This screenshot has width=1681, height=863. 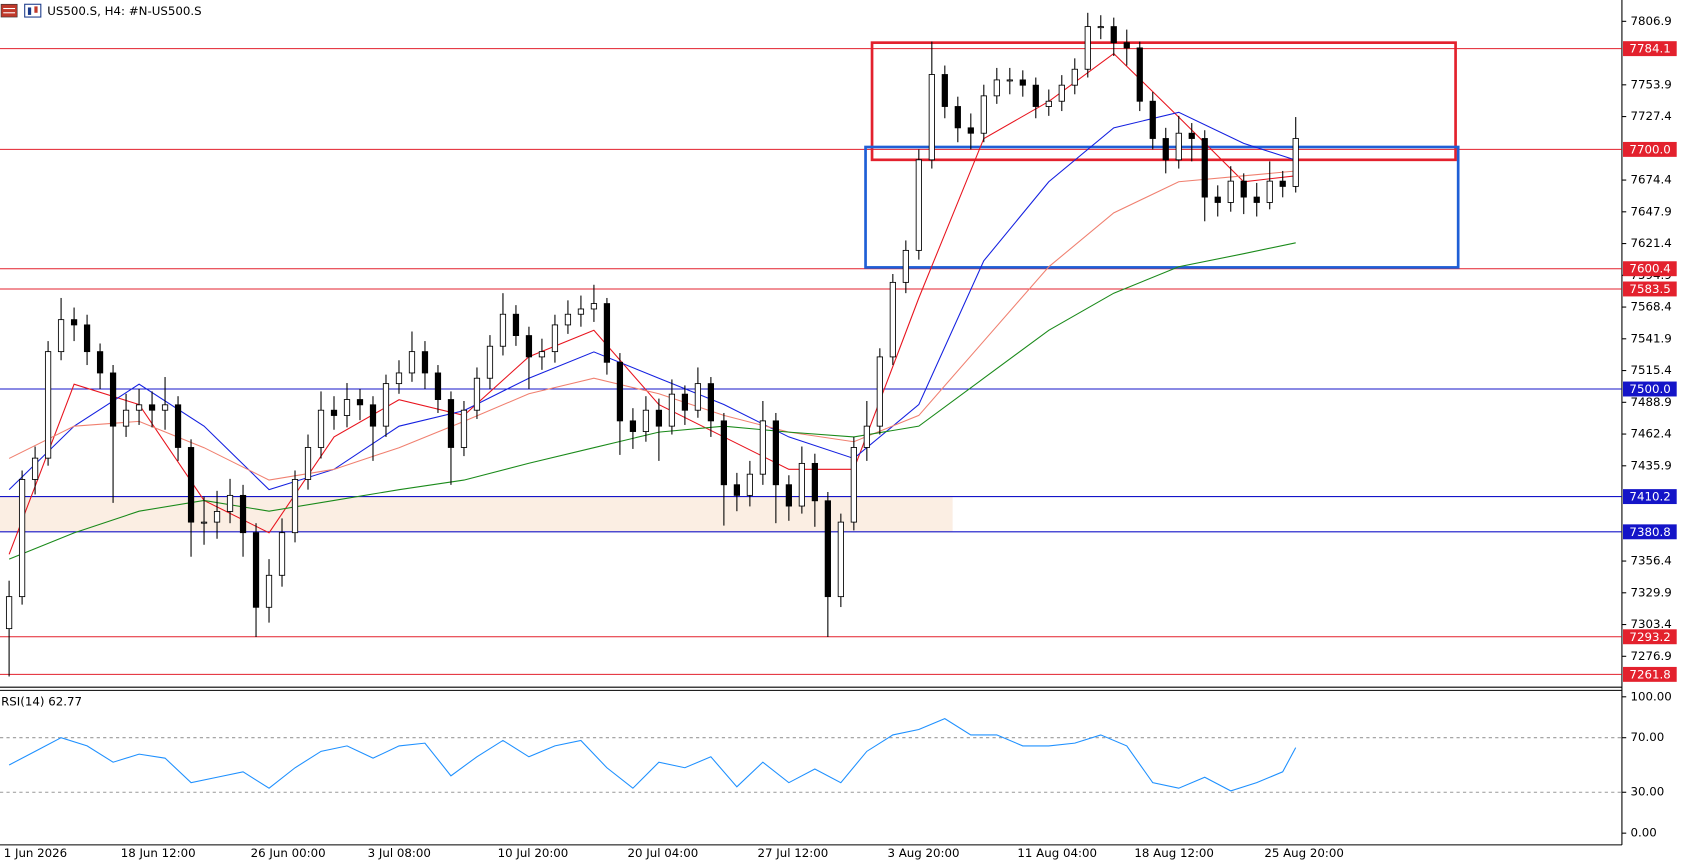 I want to click on level-label: 7261.8, so click(x=1649, y=674).